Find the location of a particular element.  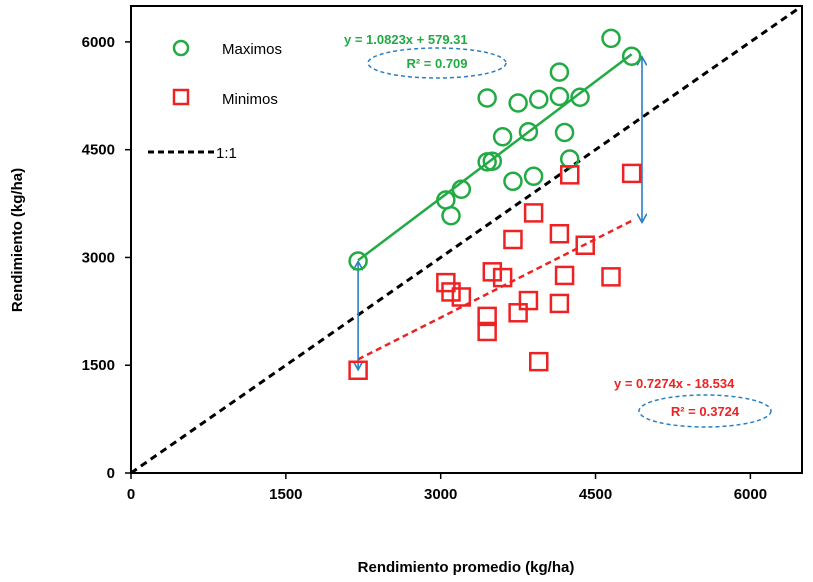

legend-label-one-to-one: 1:1 is located at coordinates (226, 153).